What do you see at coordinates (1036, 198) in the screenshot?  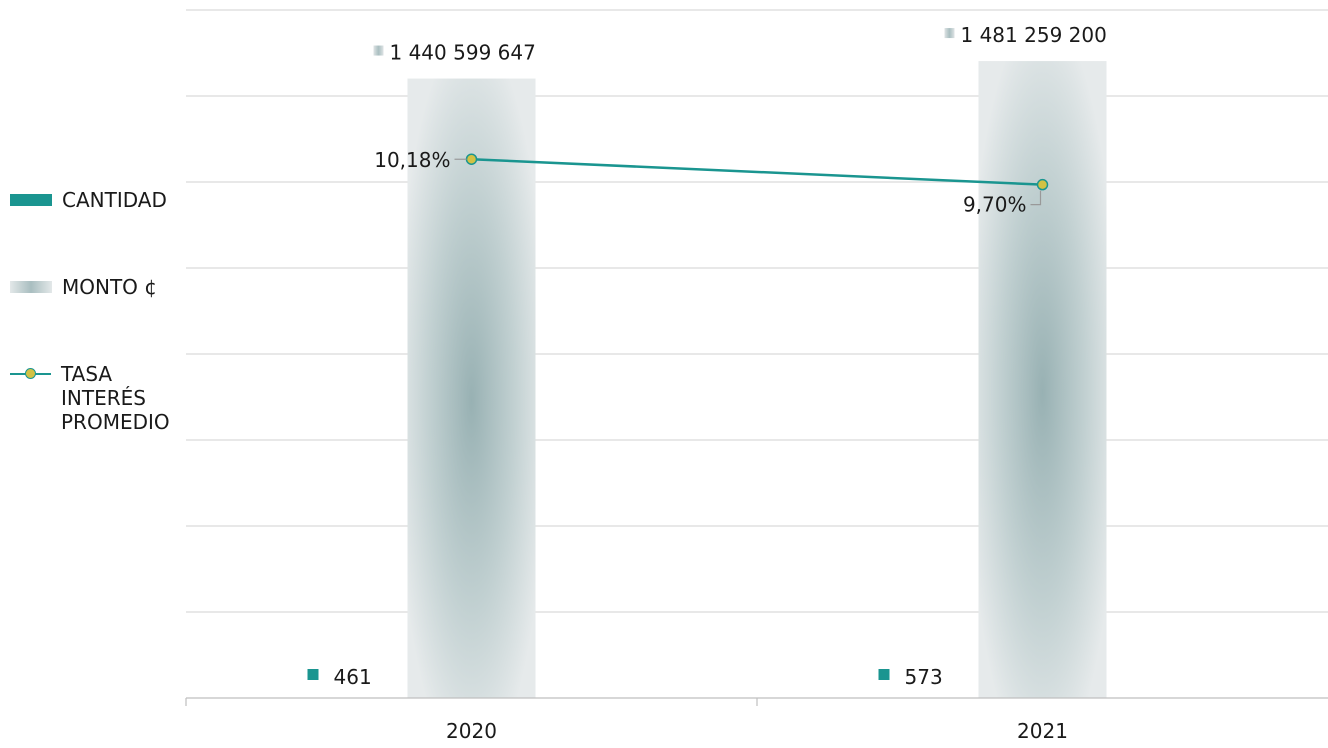 I see `tasa-label-leader` at bounding box center [1036, 198].